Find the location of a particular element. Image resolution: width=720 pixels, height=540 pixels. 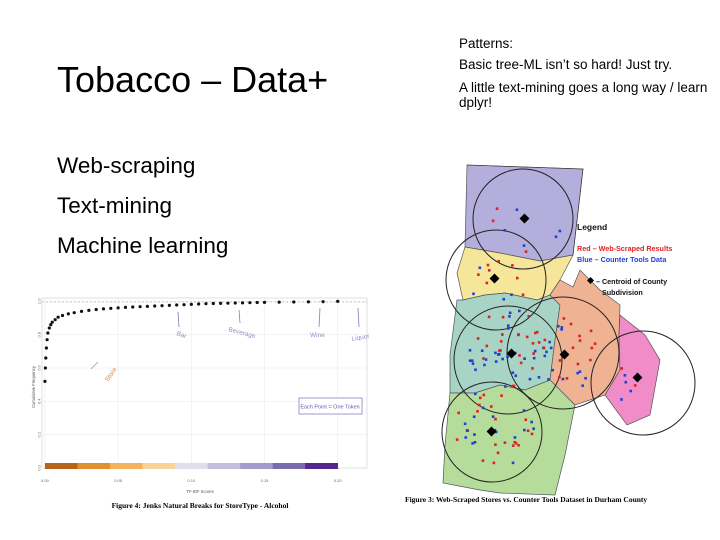

break-band is located at coordinates (191, 466).